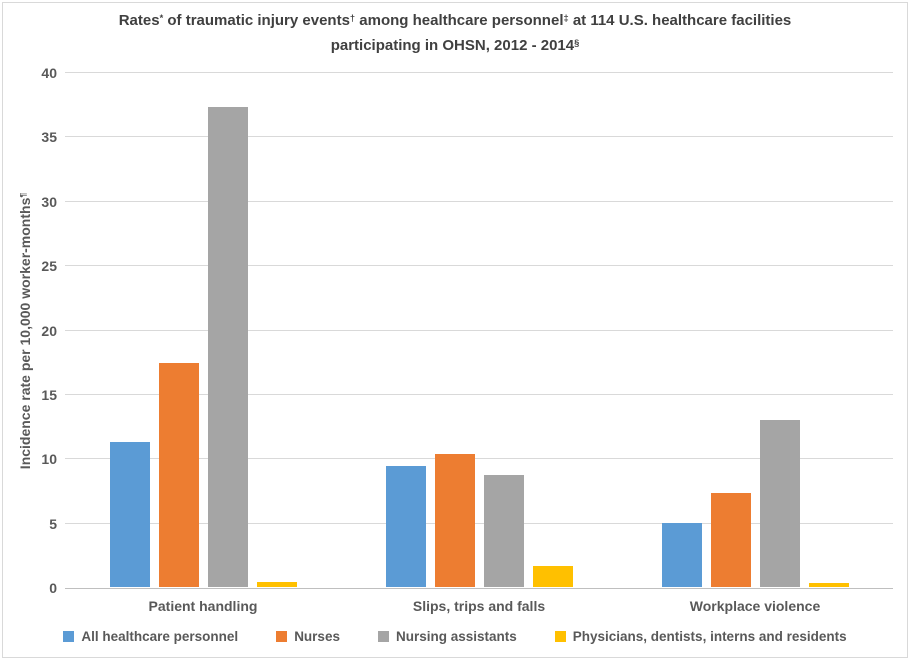  I want to click on superscript-marker: ‡, so click(566, 17).